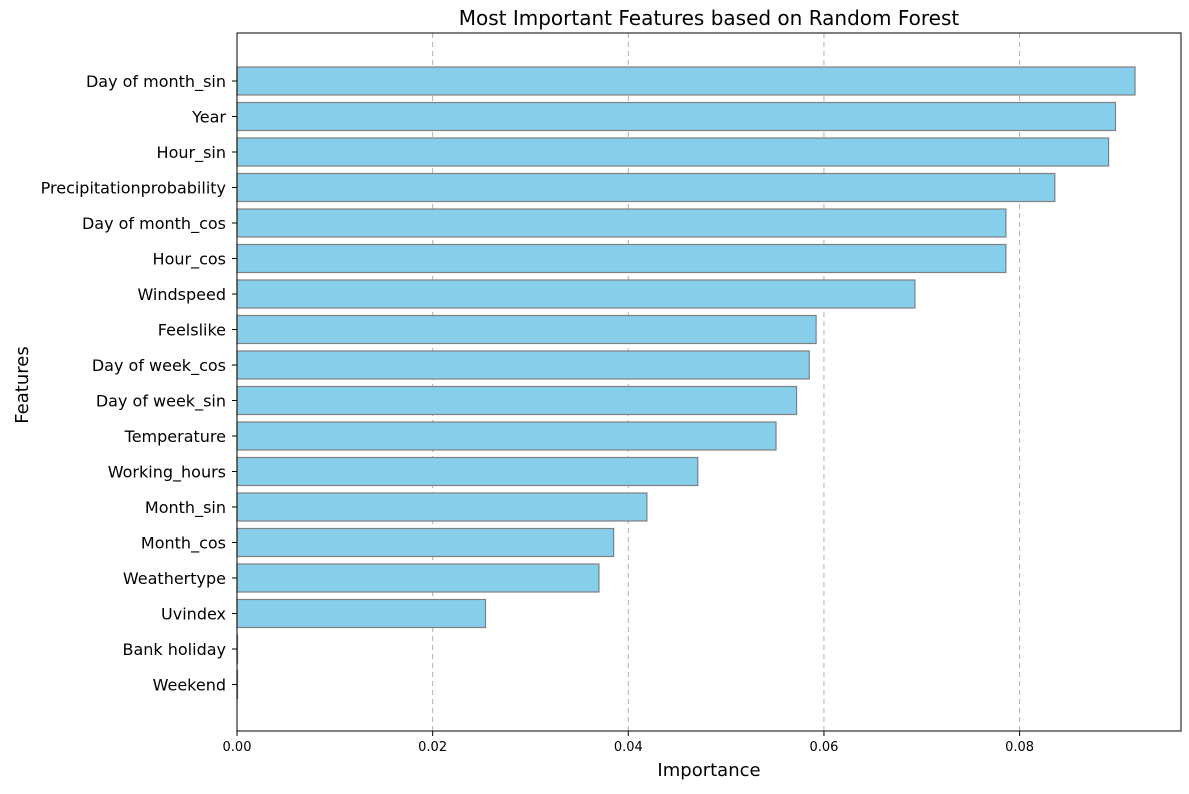 The width and height of the screenshot is (1189, 794). I want to click on x-tick-label: 0.00, so click(237, 747).